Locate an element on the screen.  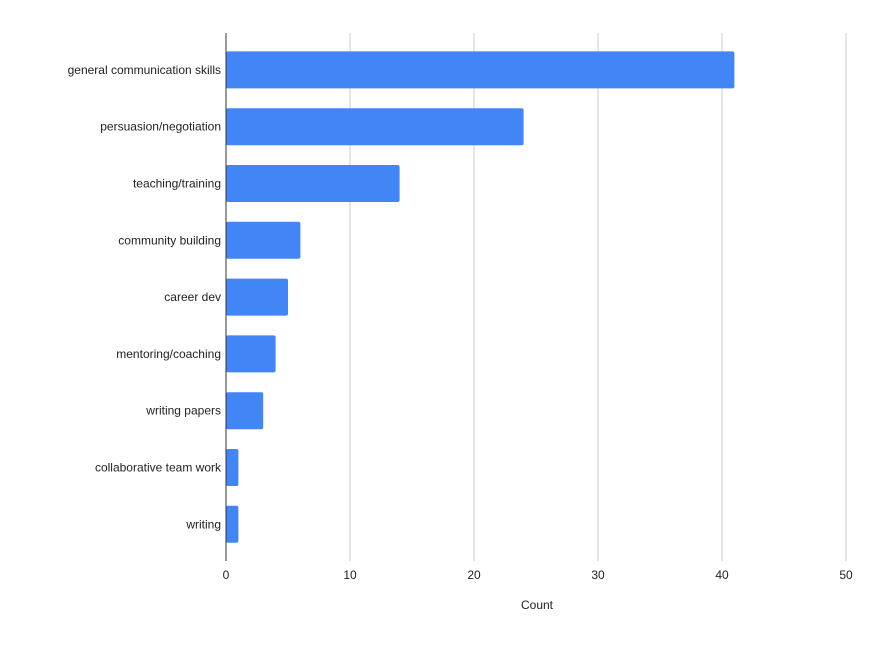
category-label: persuasion/negotiation is located at coordinates (160, 127).